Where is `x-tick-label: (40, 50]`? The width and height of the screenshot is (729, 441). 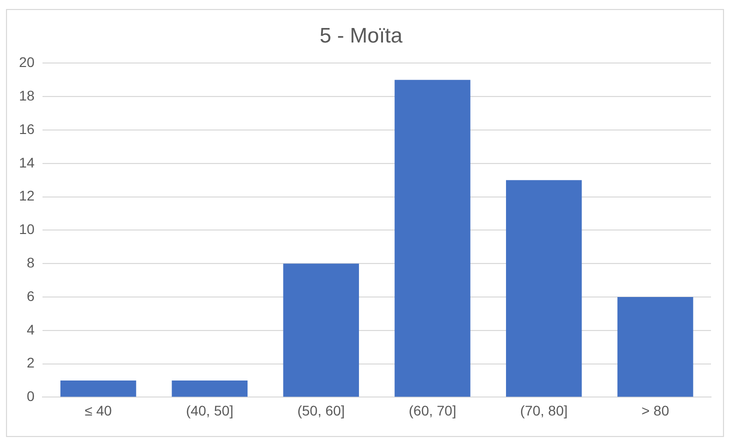
x-tick-label: (40, 50] is located at coordinates (210, 410).